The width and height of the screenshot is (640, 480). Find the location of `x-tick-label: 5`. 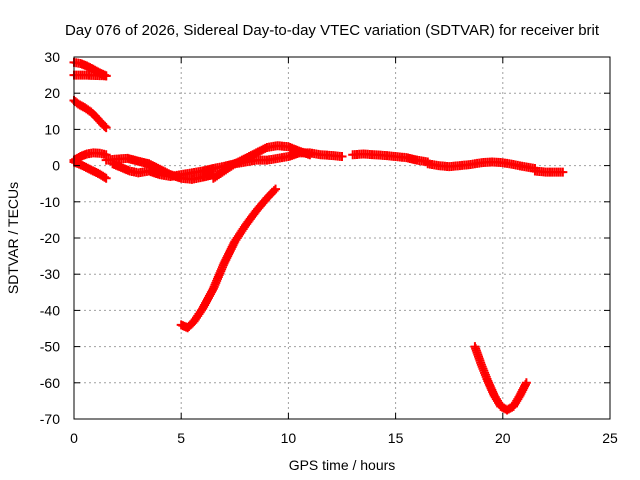

x-tick-label: 5 is located at coordinates (181, 438).